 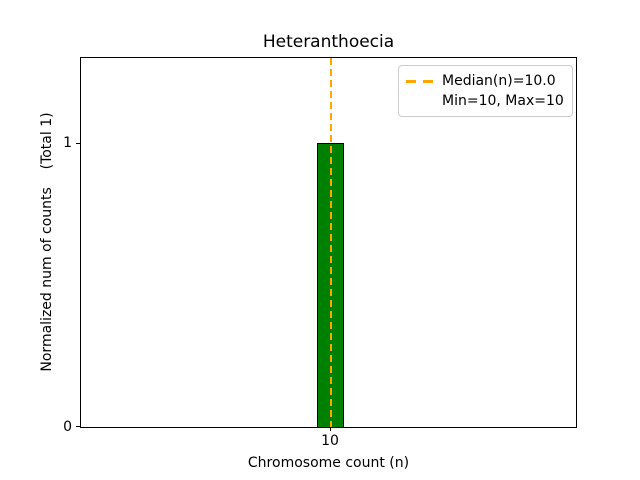 I want to click on y-tick-label-1: 1, so click(x=67, y=143).